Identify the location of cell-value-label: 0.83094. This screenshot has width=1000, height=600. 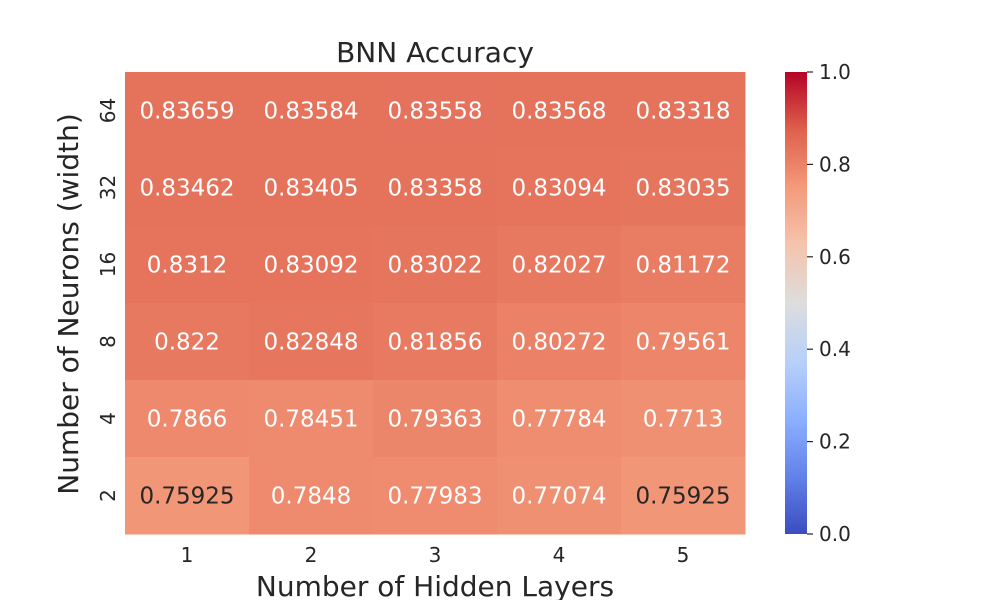
(558, 189).